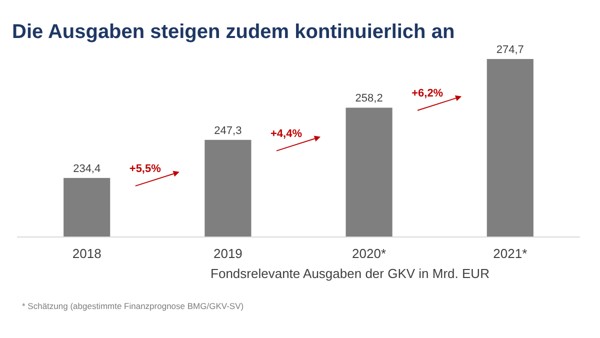 Image resolution: width=600 pixels, height=338 pixels. What do you see at coordinates (228, 130) in the screenshot?
I see `data-label: 247,3` at bounding box center [228, 130].